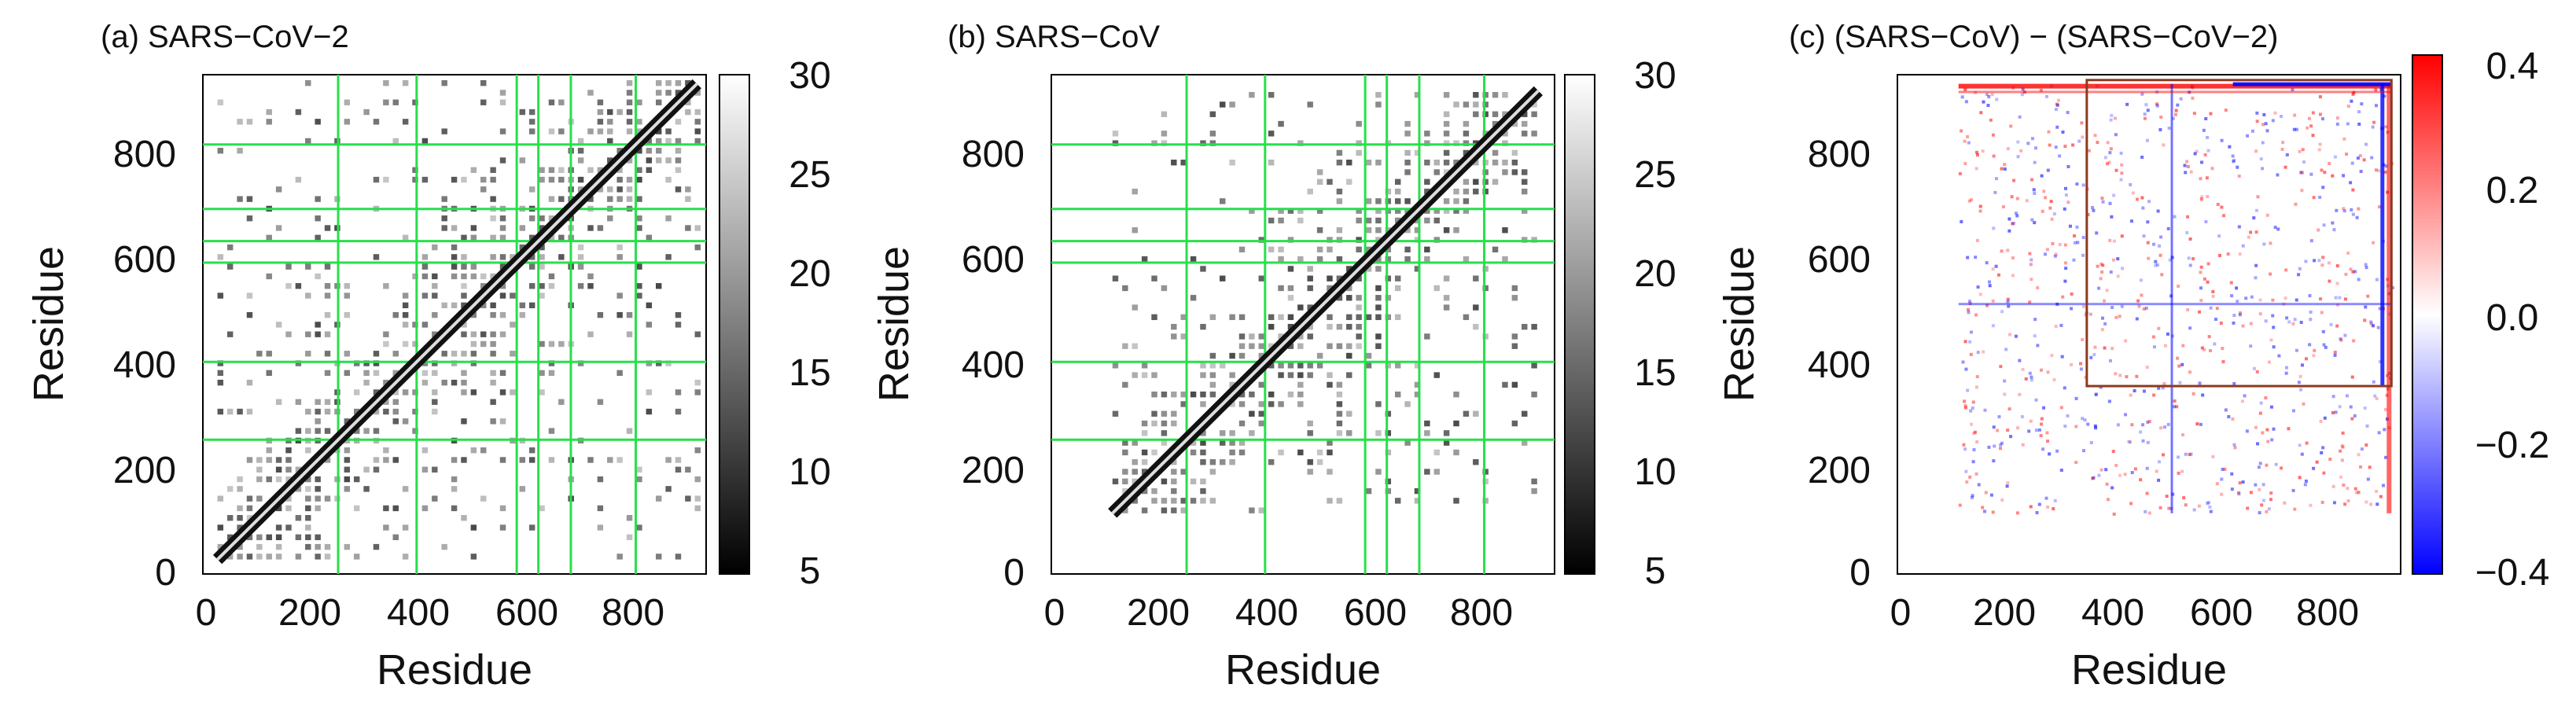 This screenshot has width=2576, height=710. What do you see at coordinates (2175, 304) in the screenshot?
I see `diff-stripe-h` at bounding box center [2175, 304].